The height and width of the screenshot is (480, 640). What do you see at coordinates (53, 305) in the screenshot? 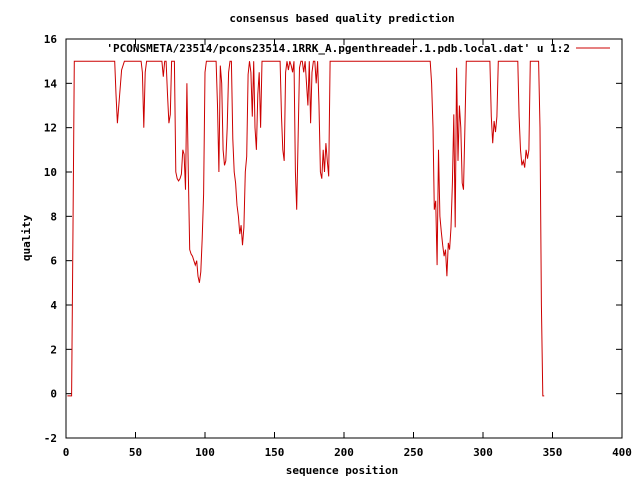
I see `y-tick-label: 4` at bounding box center [53, 305].